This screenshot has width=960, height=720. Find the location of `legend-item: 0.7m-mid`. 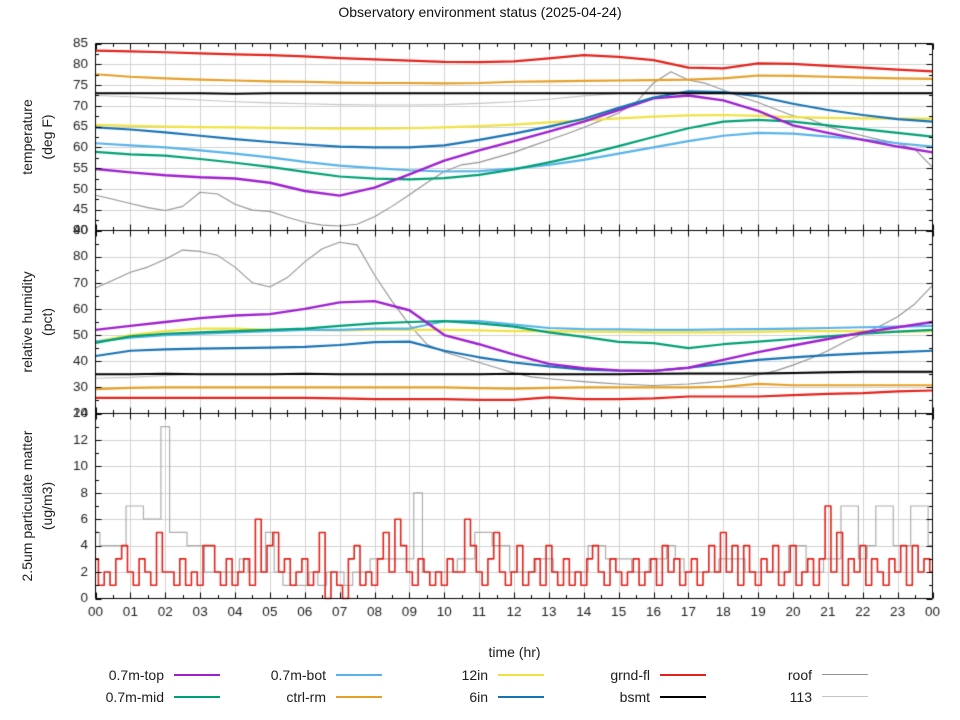

legend-item: 0.7m-mid is located at coordinates (156, 696).